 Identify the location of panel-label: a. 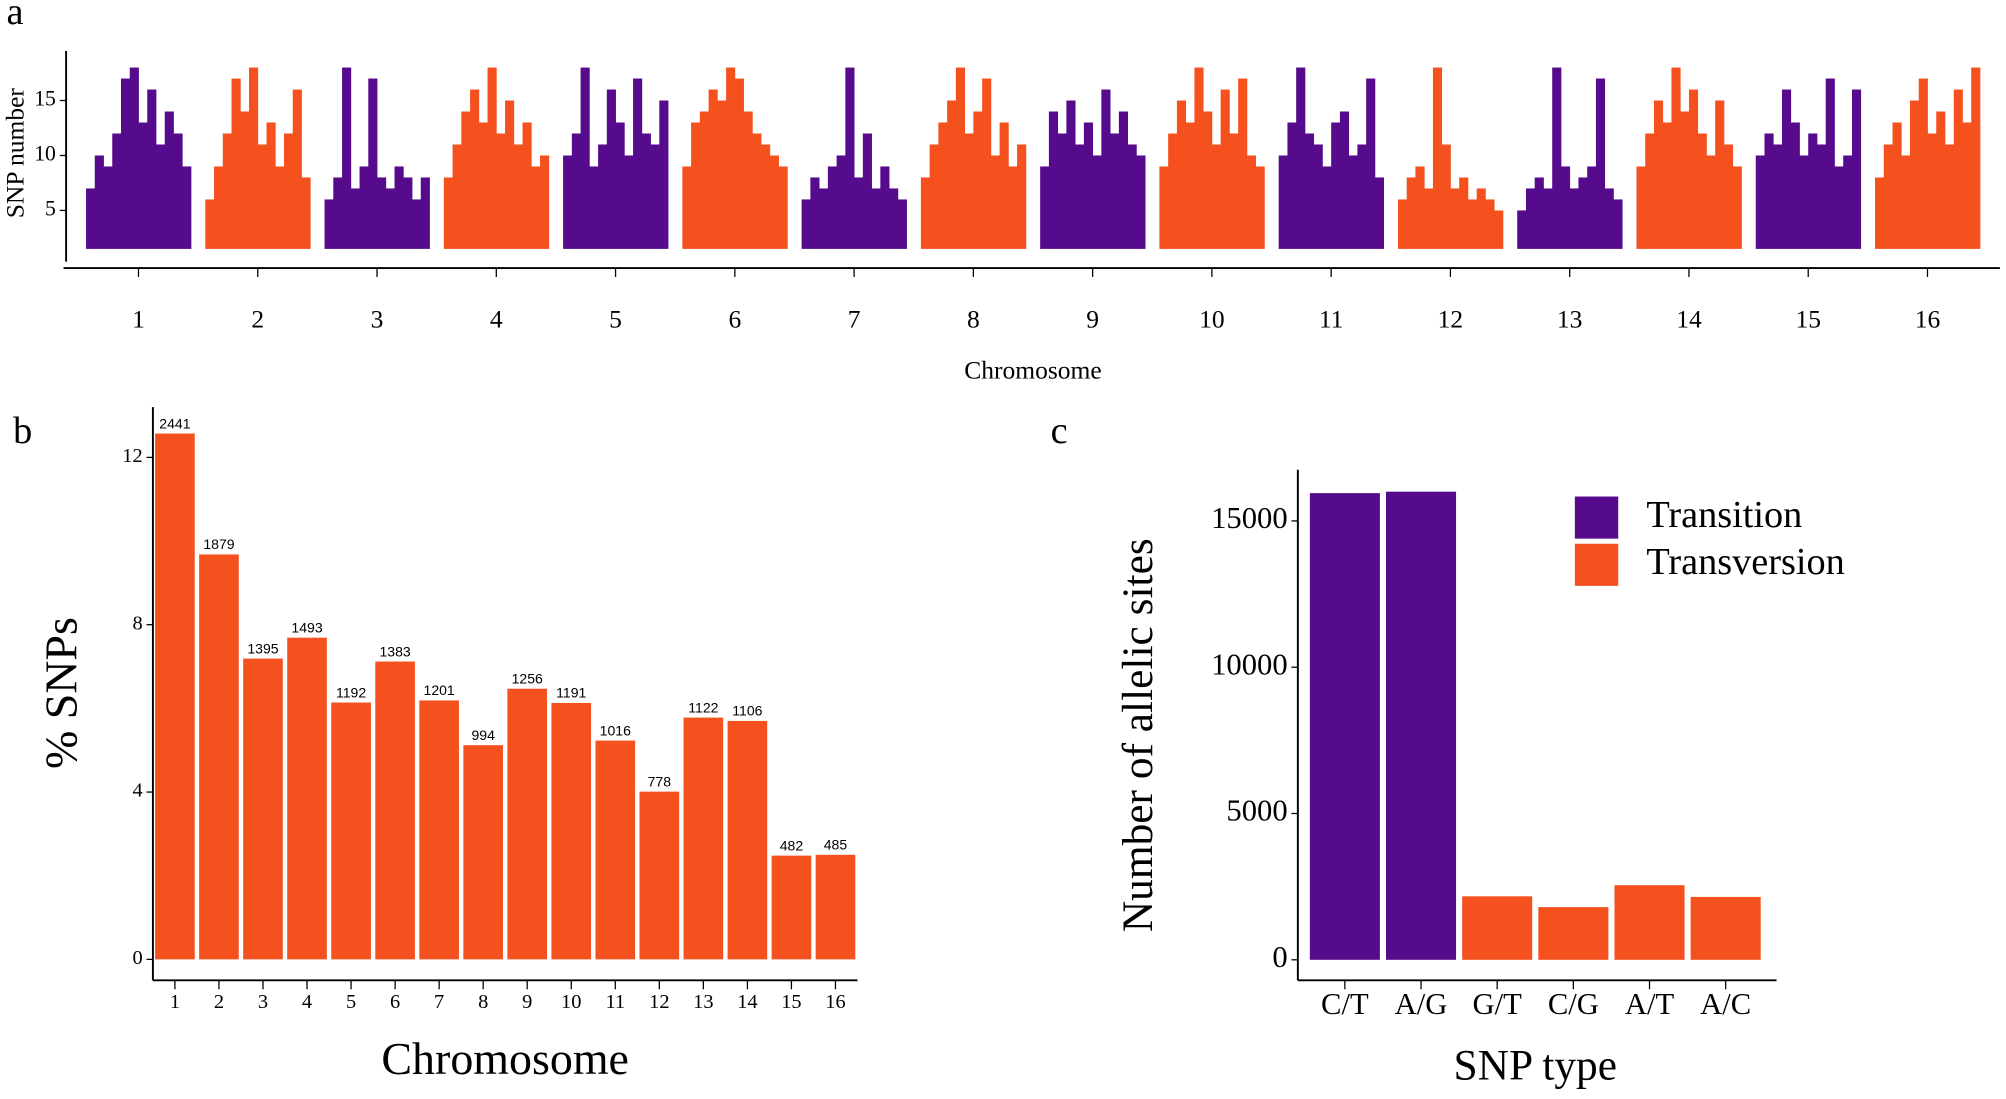
(15, 16).